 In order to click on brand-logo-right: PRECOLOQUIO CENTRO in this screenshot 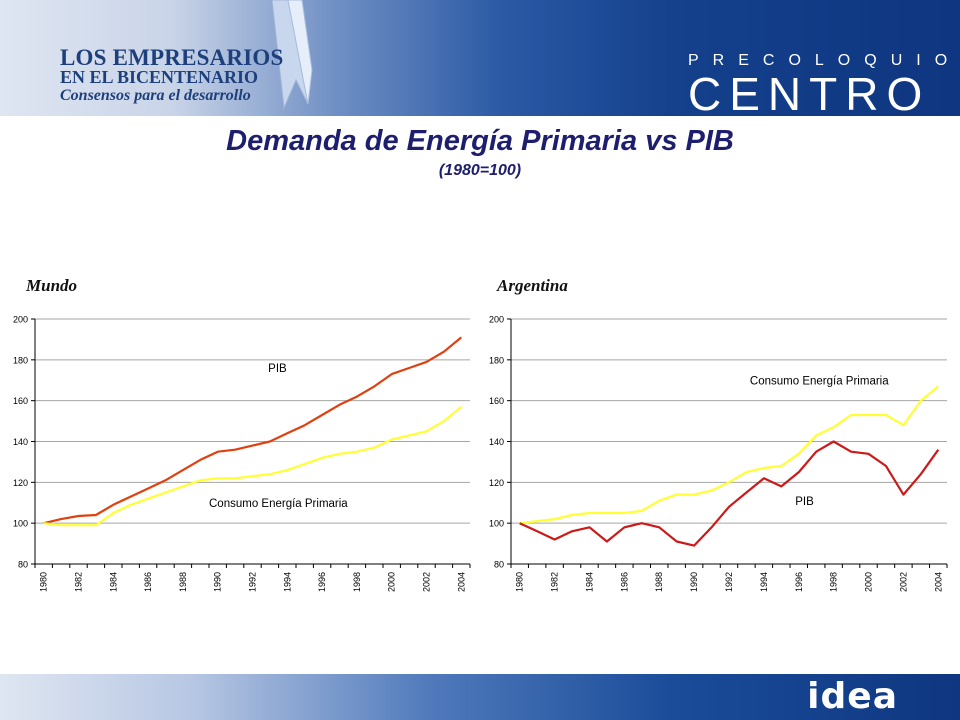, I will do `click(824, 85)`.